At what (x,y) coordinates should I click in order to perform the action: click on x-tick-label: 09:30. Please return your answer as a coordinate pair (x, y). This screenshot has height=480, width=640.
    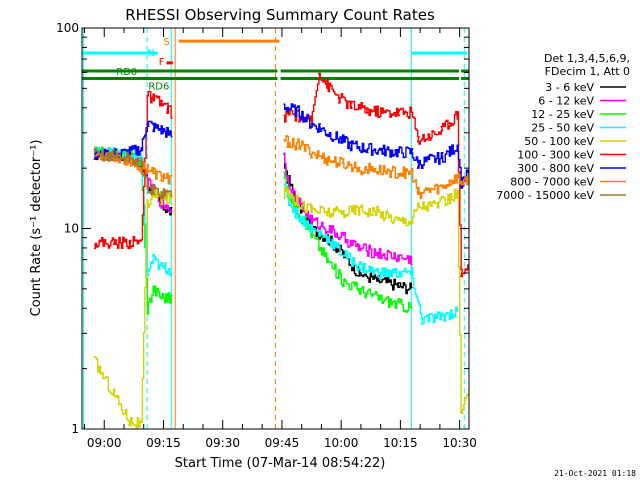
    Looking at the image, I should click on (222, 443).